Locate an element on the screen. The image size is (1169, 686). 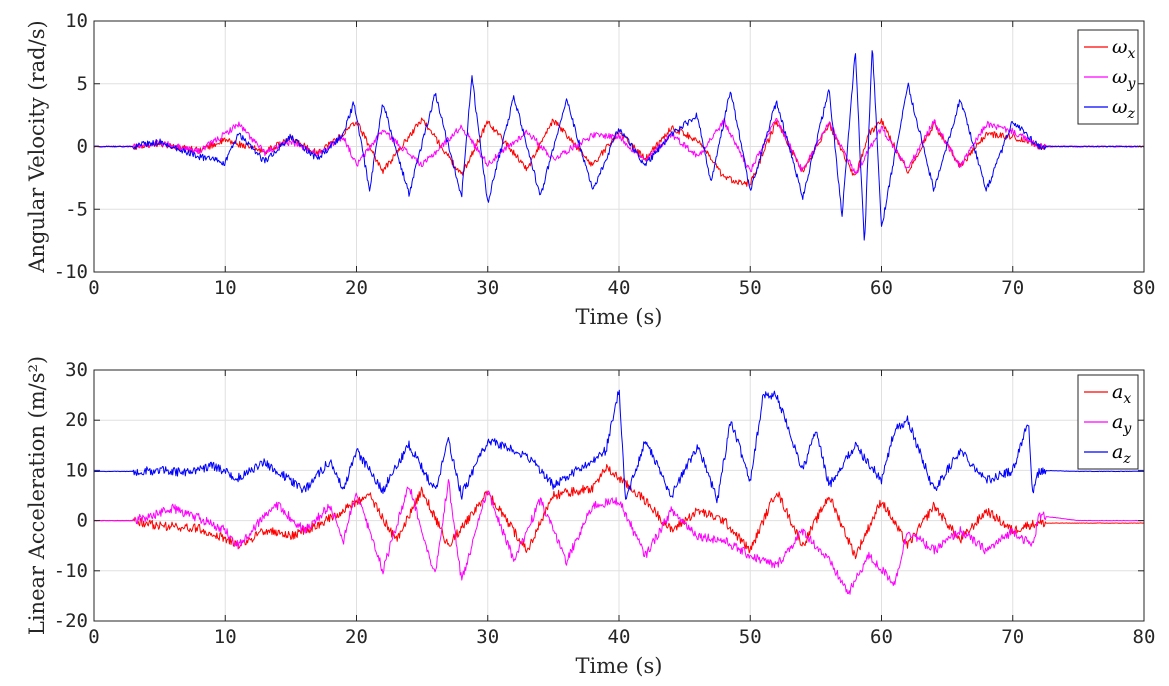
y-axis-label: Linear Acceleration (m/s²) is located at coordinates (37, 495).